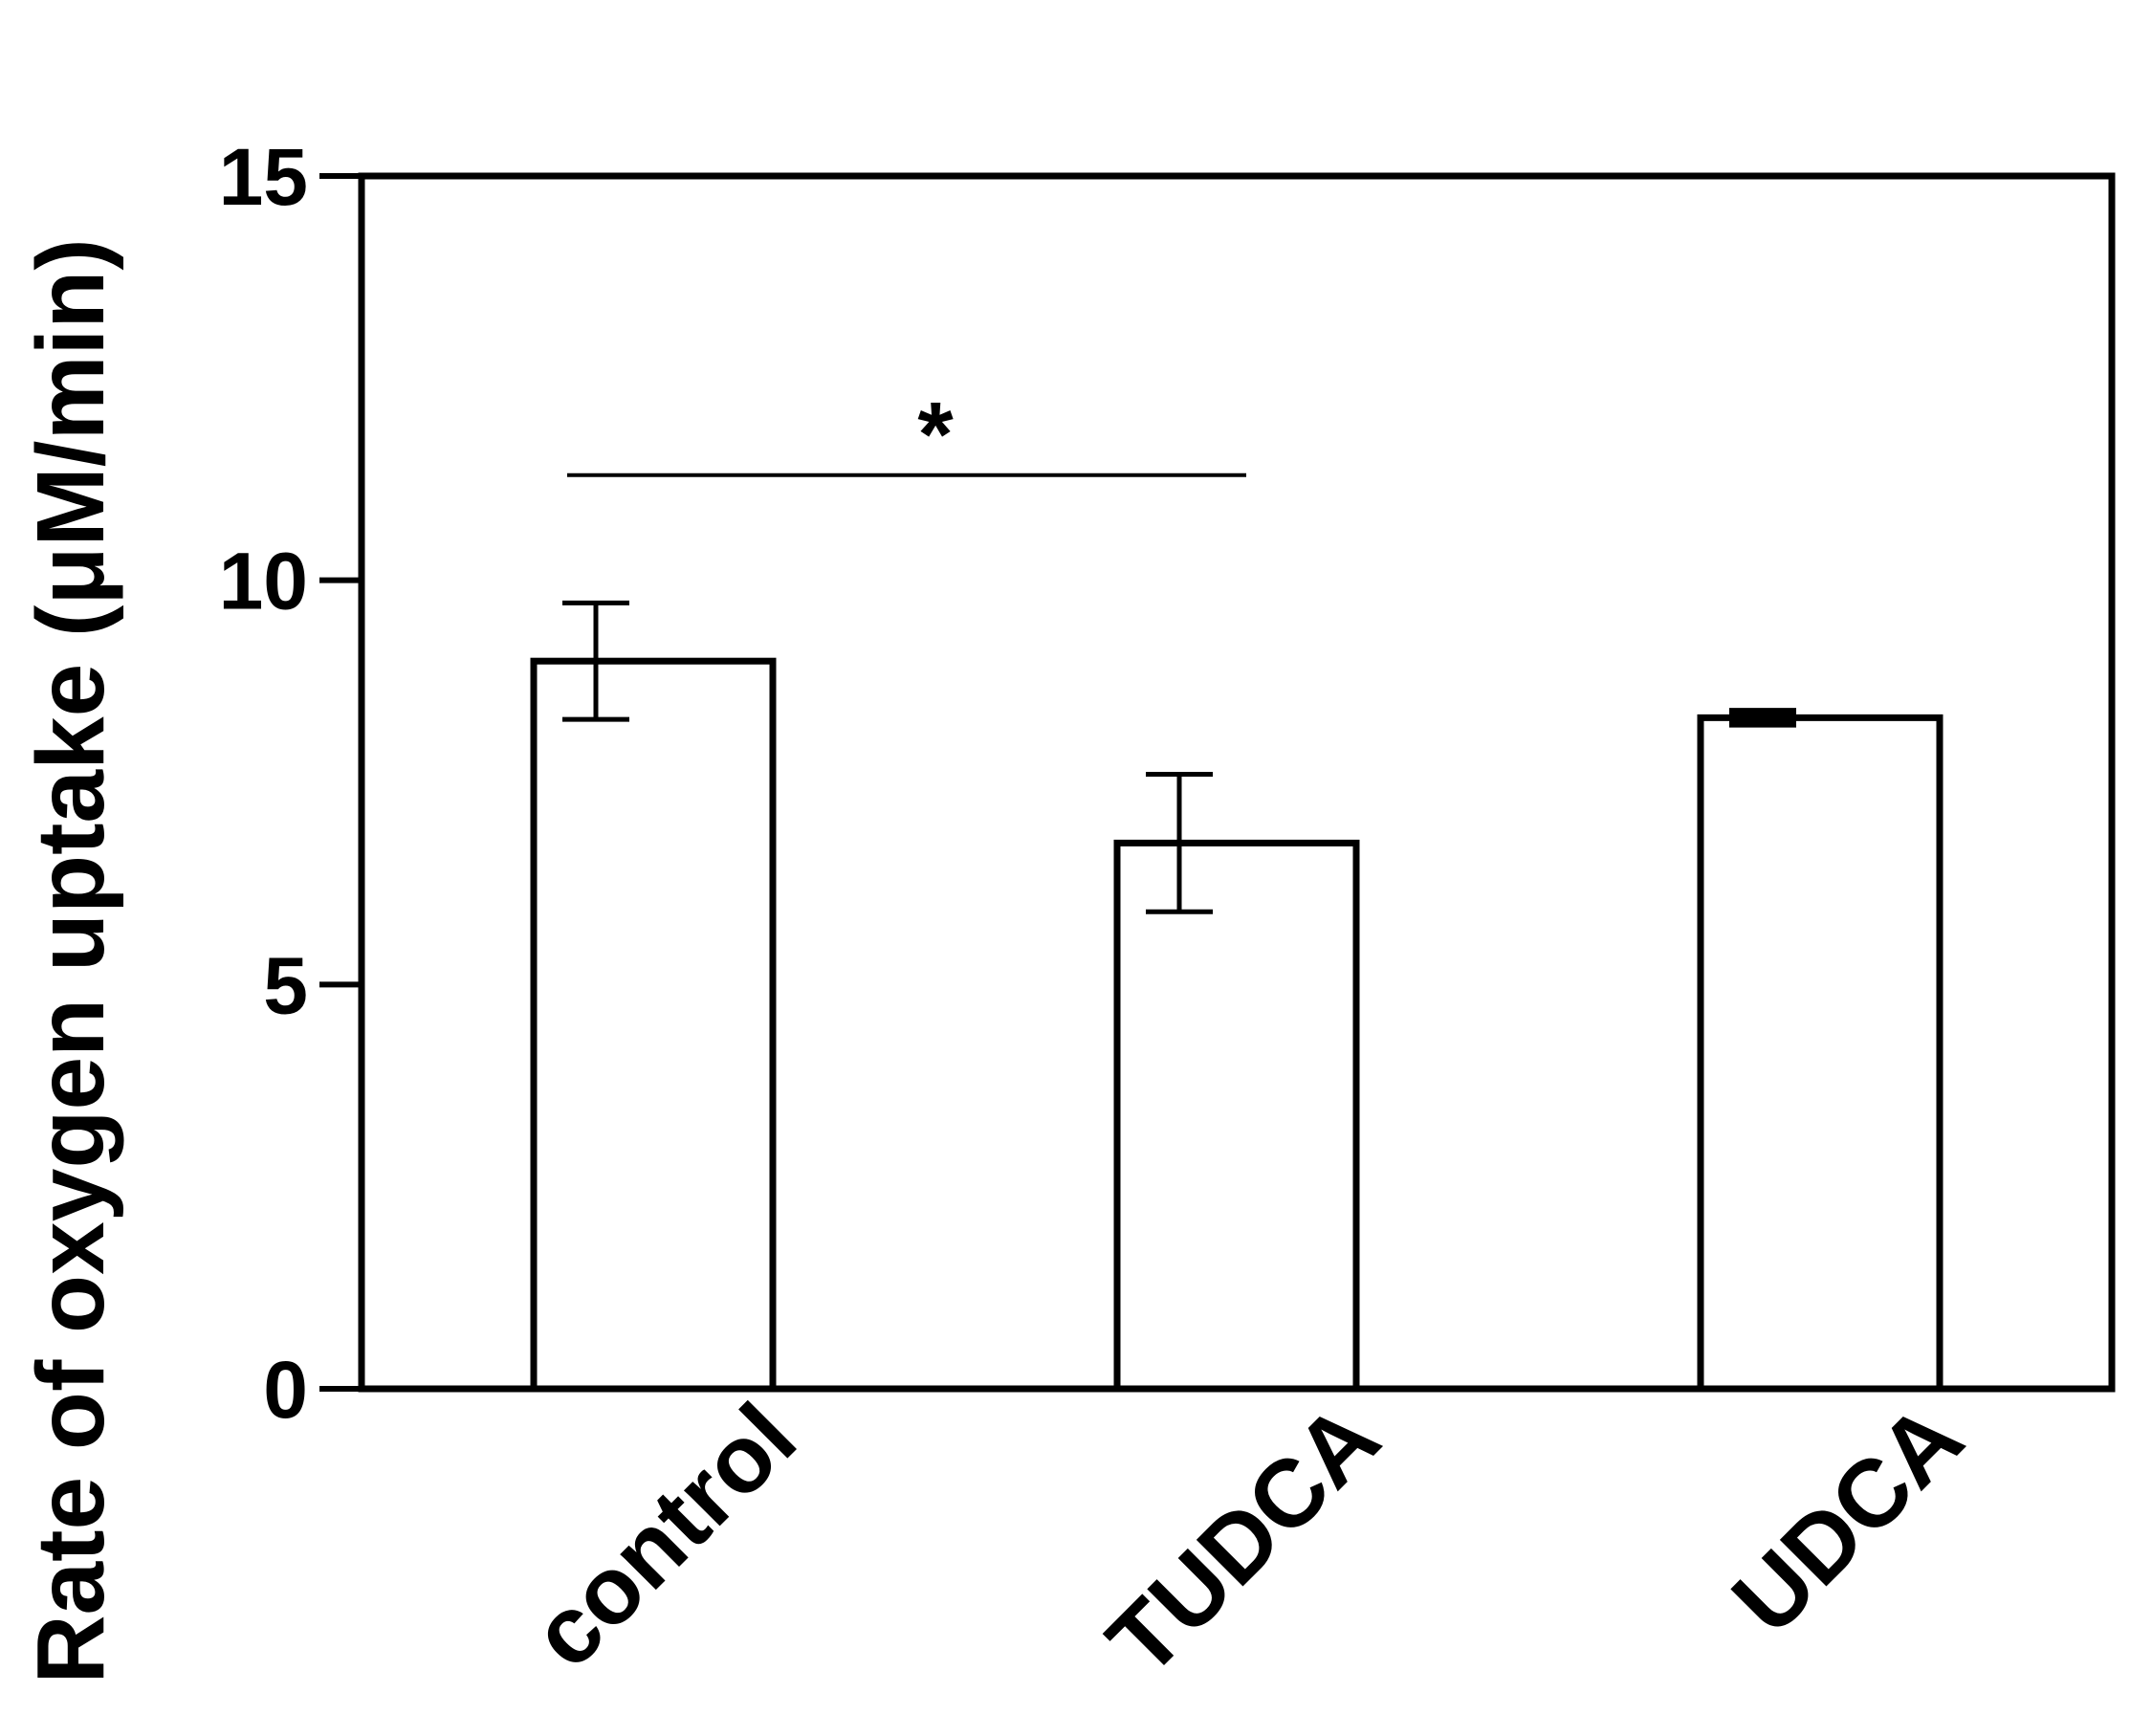 The width and height of the screenshot is (2152, 1736). Describe the element at coordinates (290, 783) in the screenshot. I see `y-axis-ticks: 0 5 10 15` at that location.